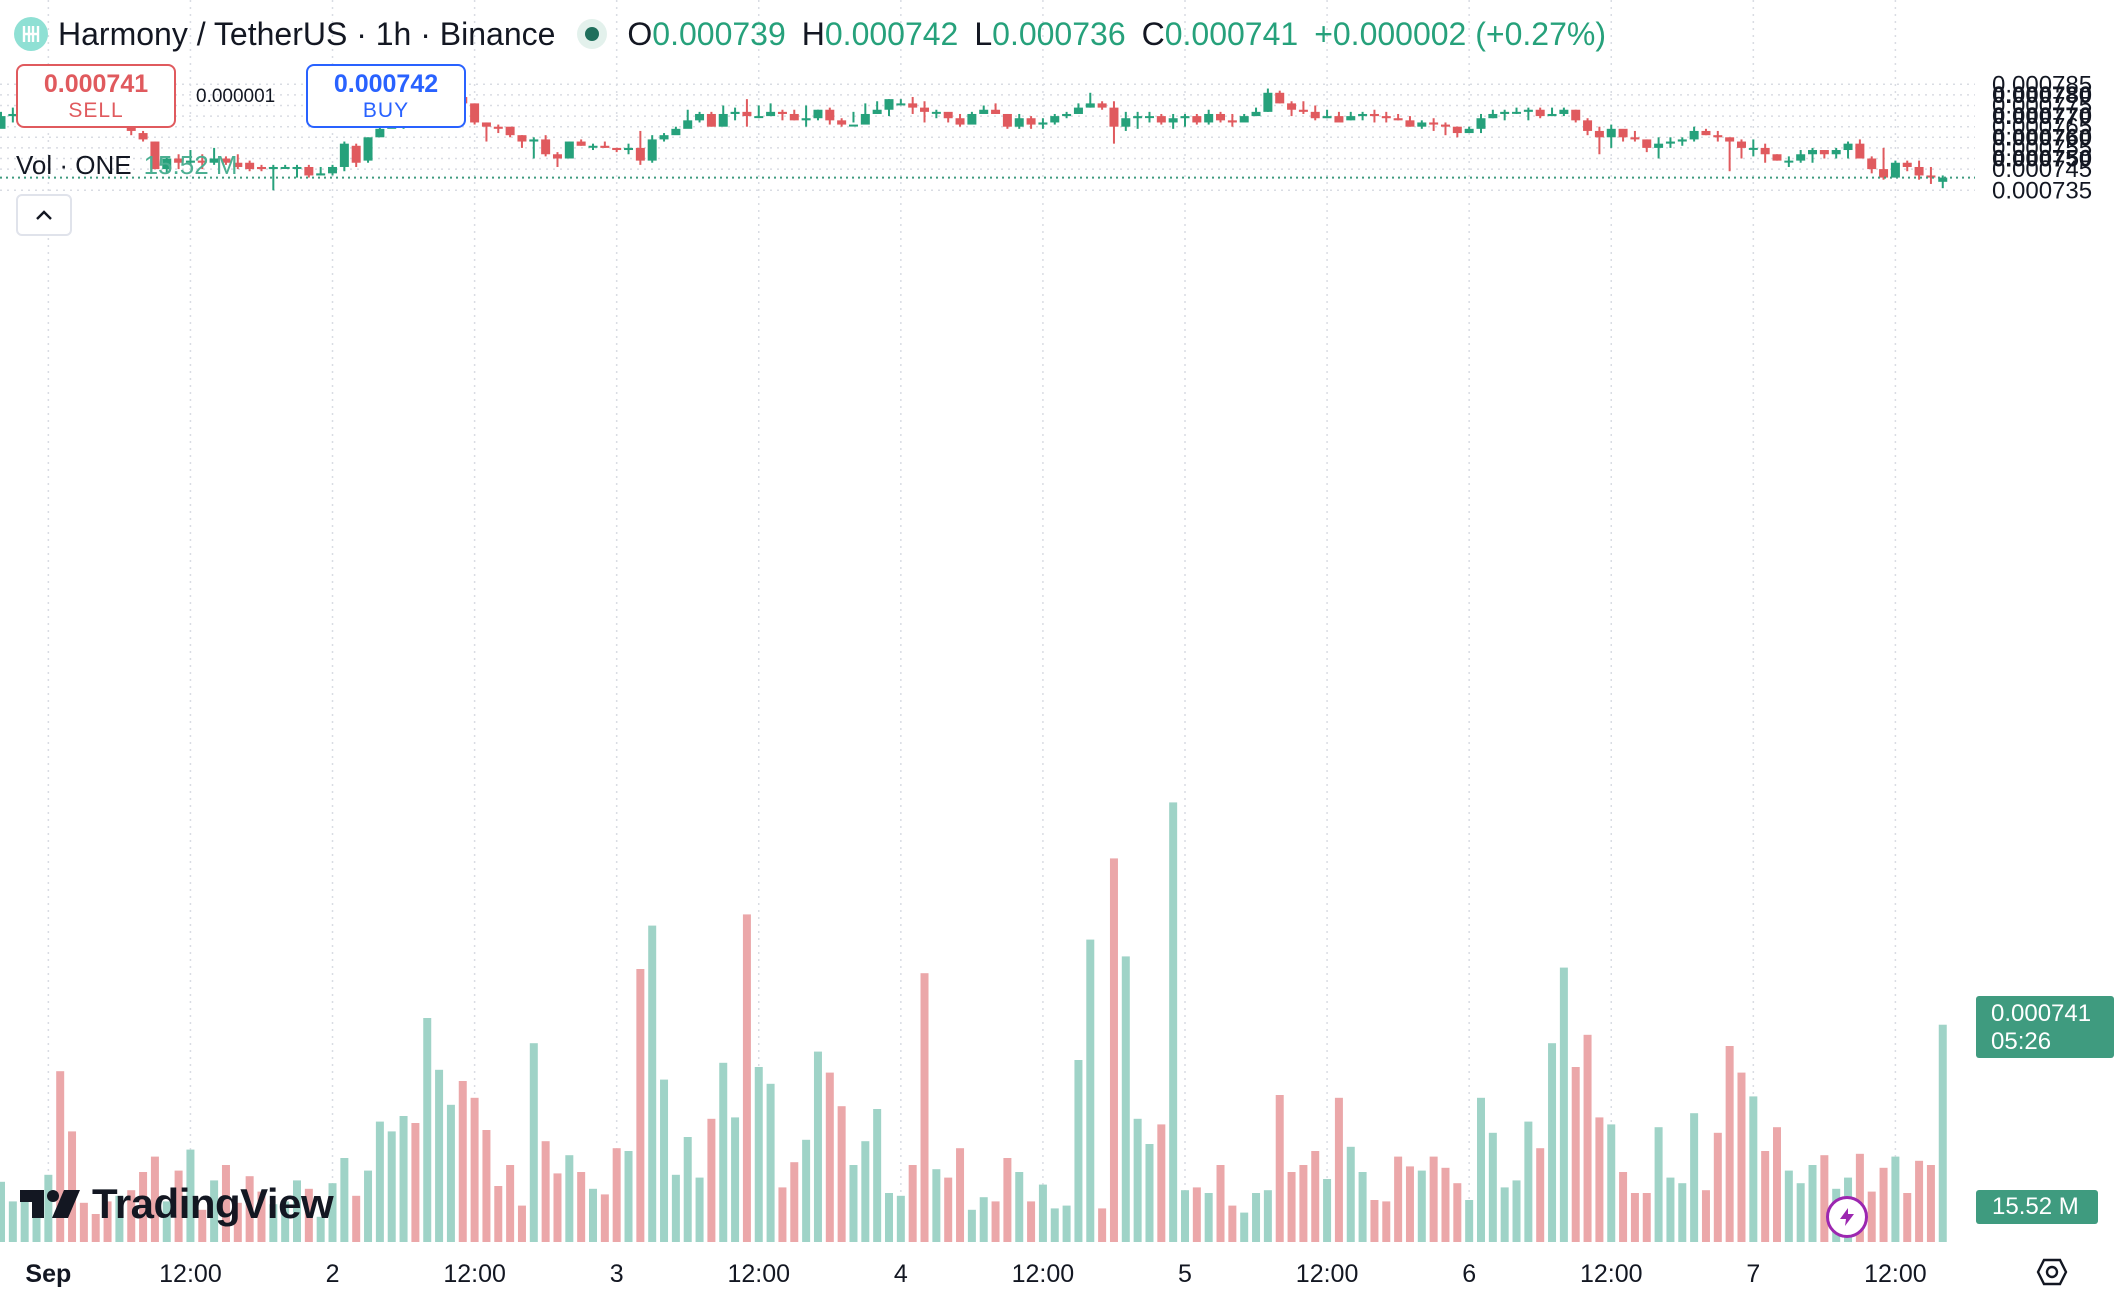  I want to click on settings-icon, so click(2052, 1272).